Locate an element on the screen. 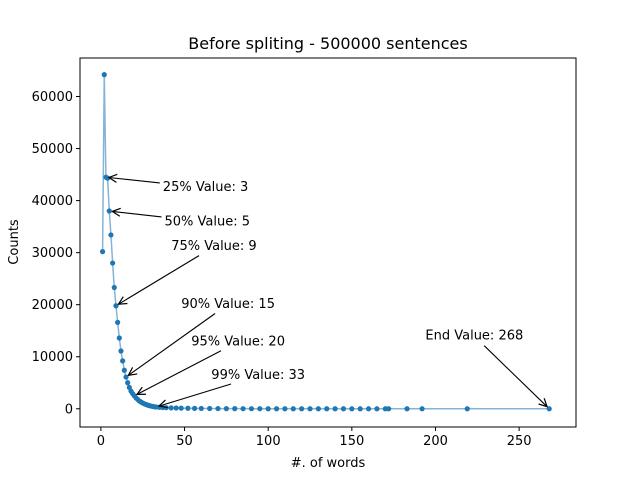 Image resolution: width=640 pixels, height=480 pixels. annotation: 99% Value: 33 is located at coordinates (232, 387).